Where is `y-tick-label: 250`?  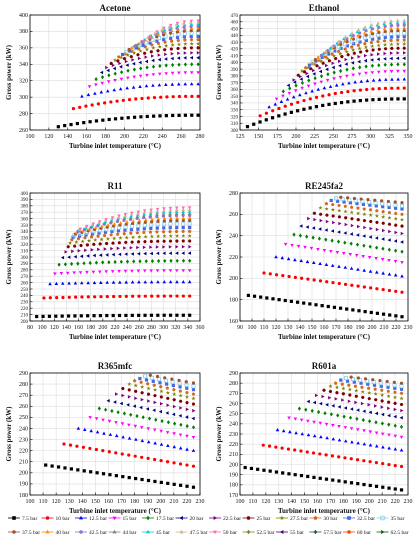
y-tick-label: 250 is located at coordinates (25, 290).